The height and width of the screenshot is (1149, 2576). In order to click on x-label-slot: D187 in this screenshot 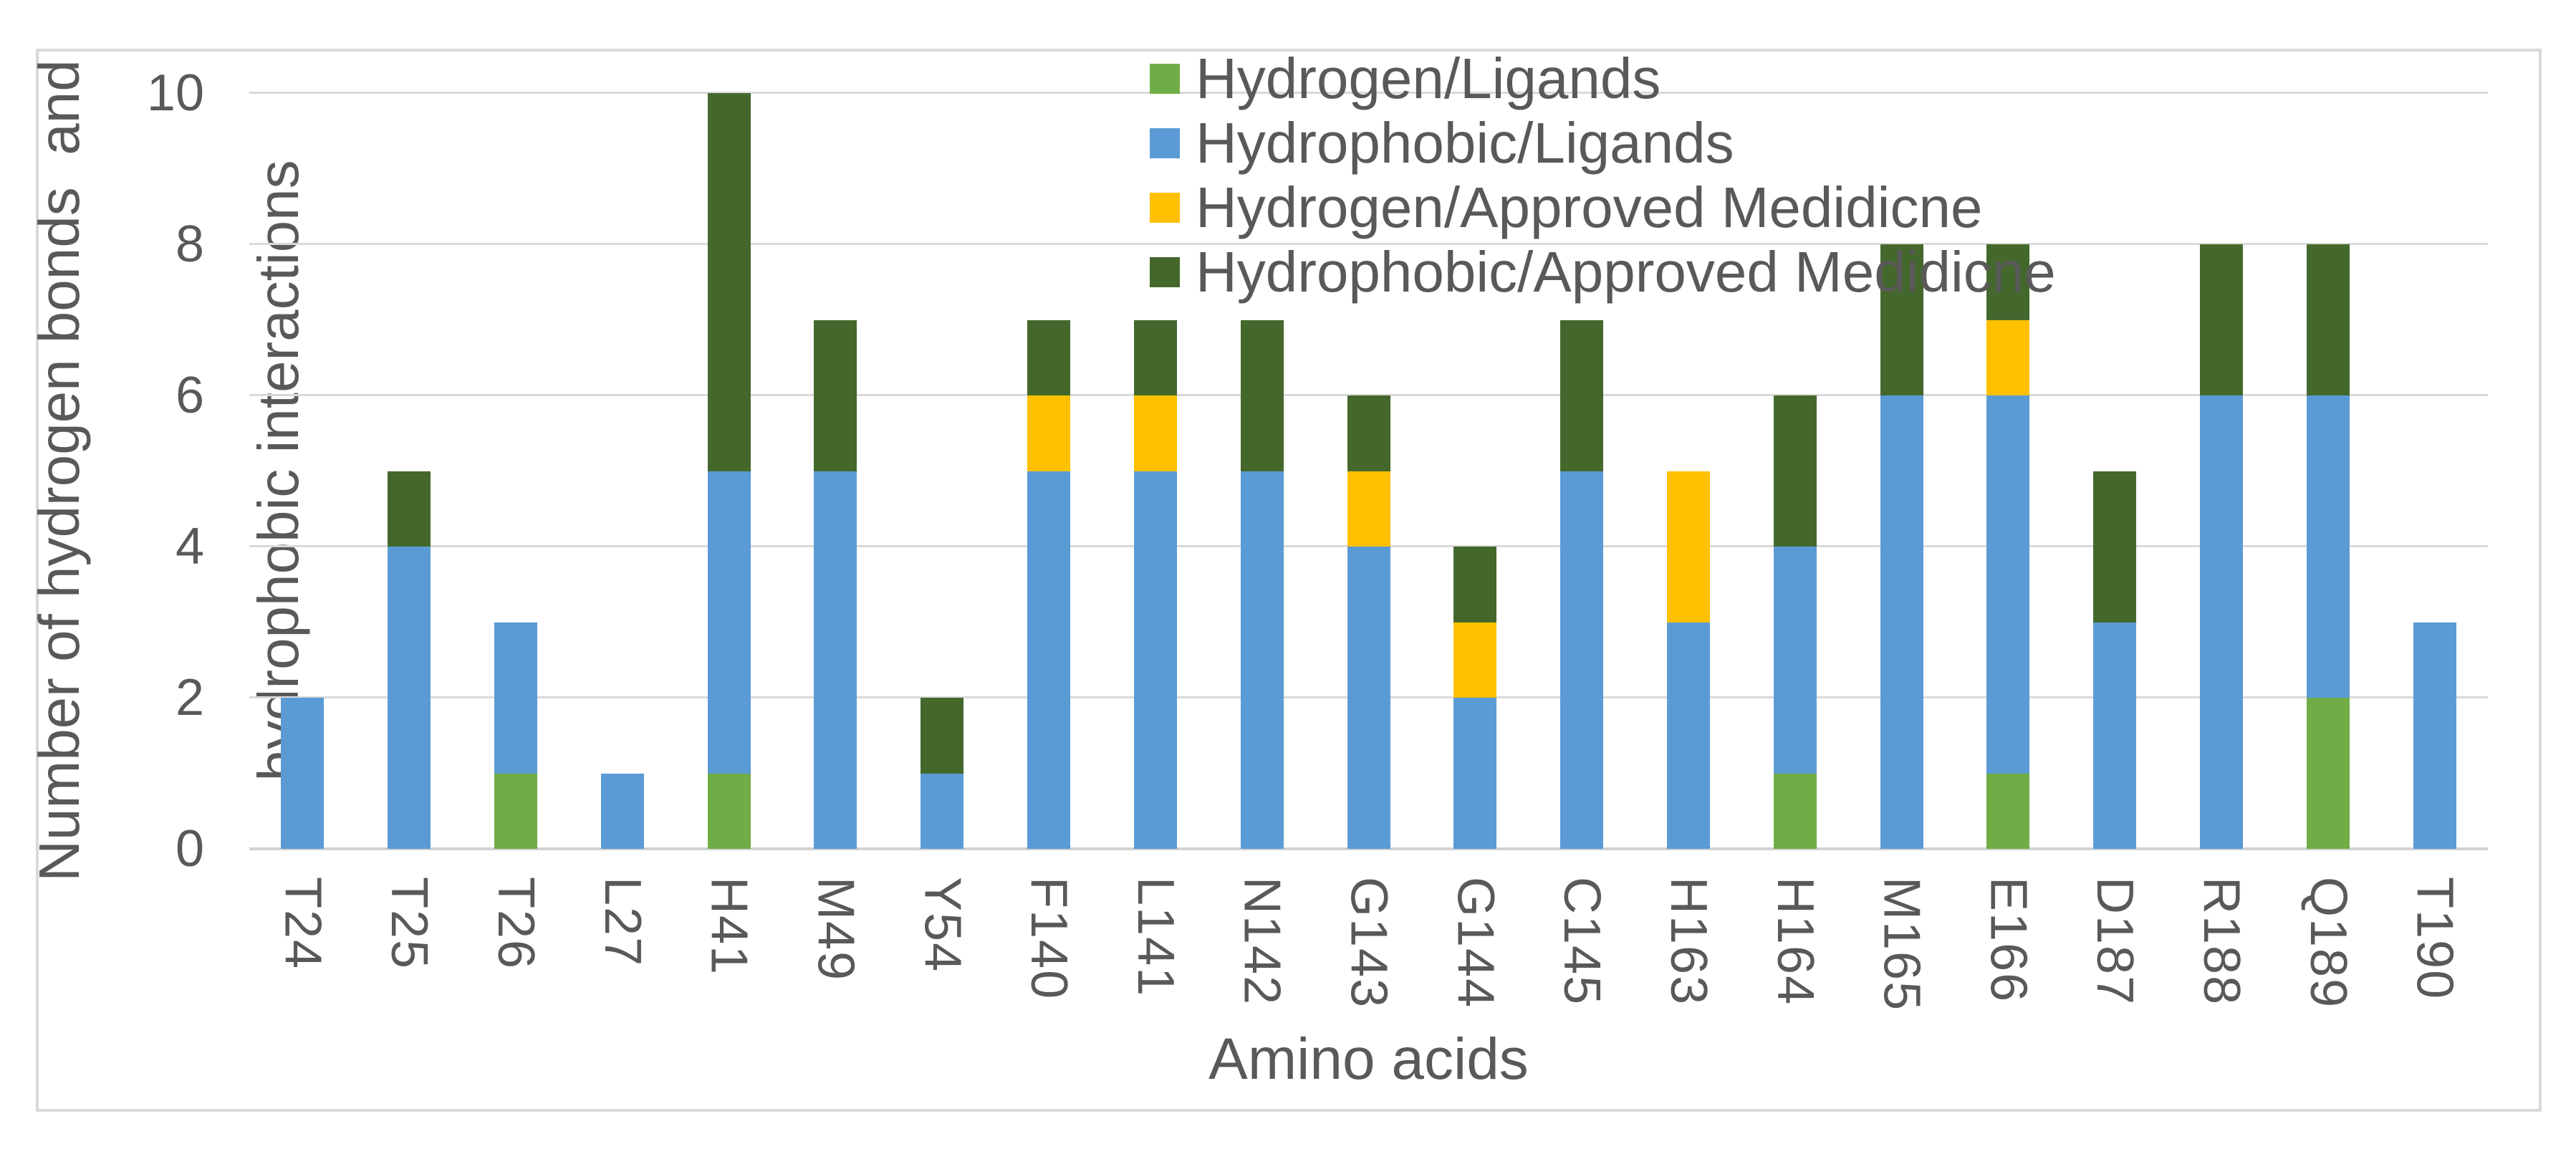, I will do `click(2115, 944)`.